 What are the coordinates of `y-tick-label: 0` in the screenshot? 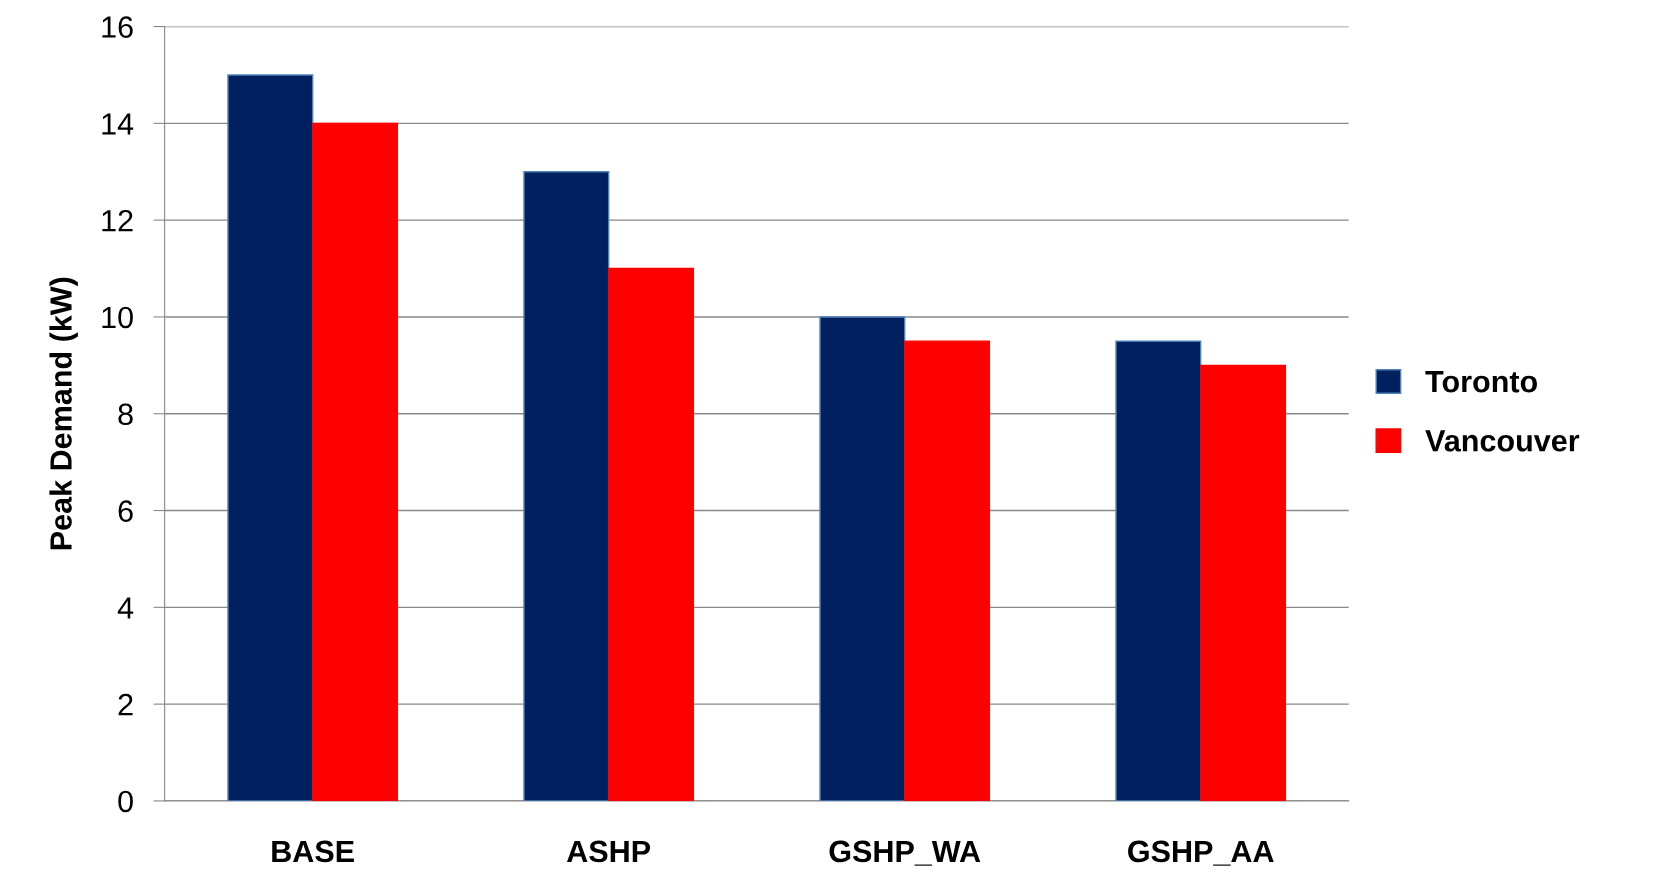 It's located at (125, 801).